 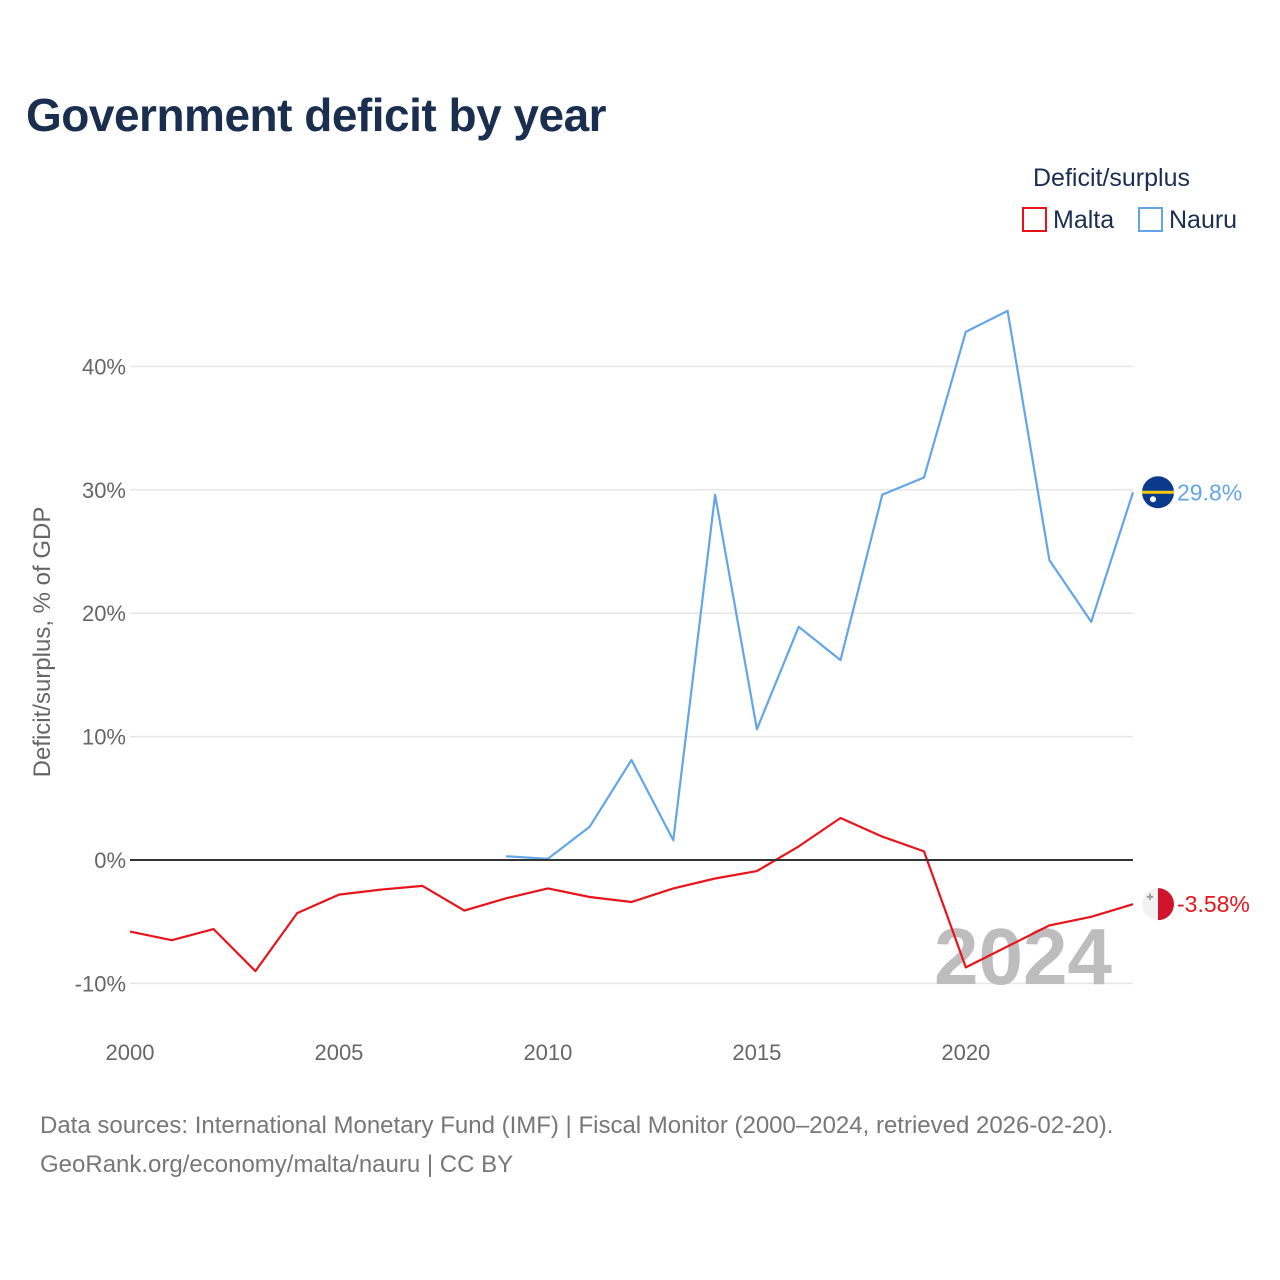 I want to click on series-line-malta, so click(x=631, y=894).